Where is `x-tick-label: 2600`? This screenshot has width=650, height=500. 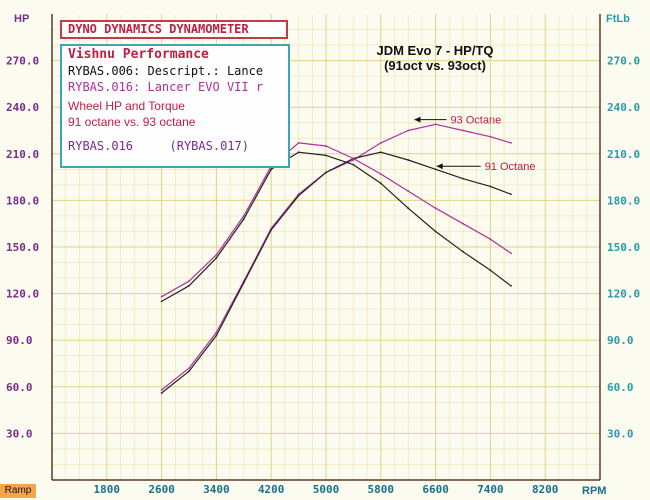 x-tick-label: 2600 is located at coordinates (161, 489).